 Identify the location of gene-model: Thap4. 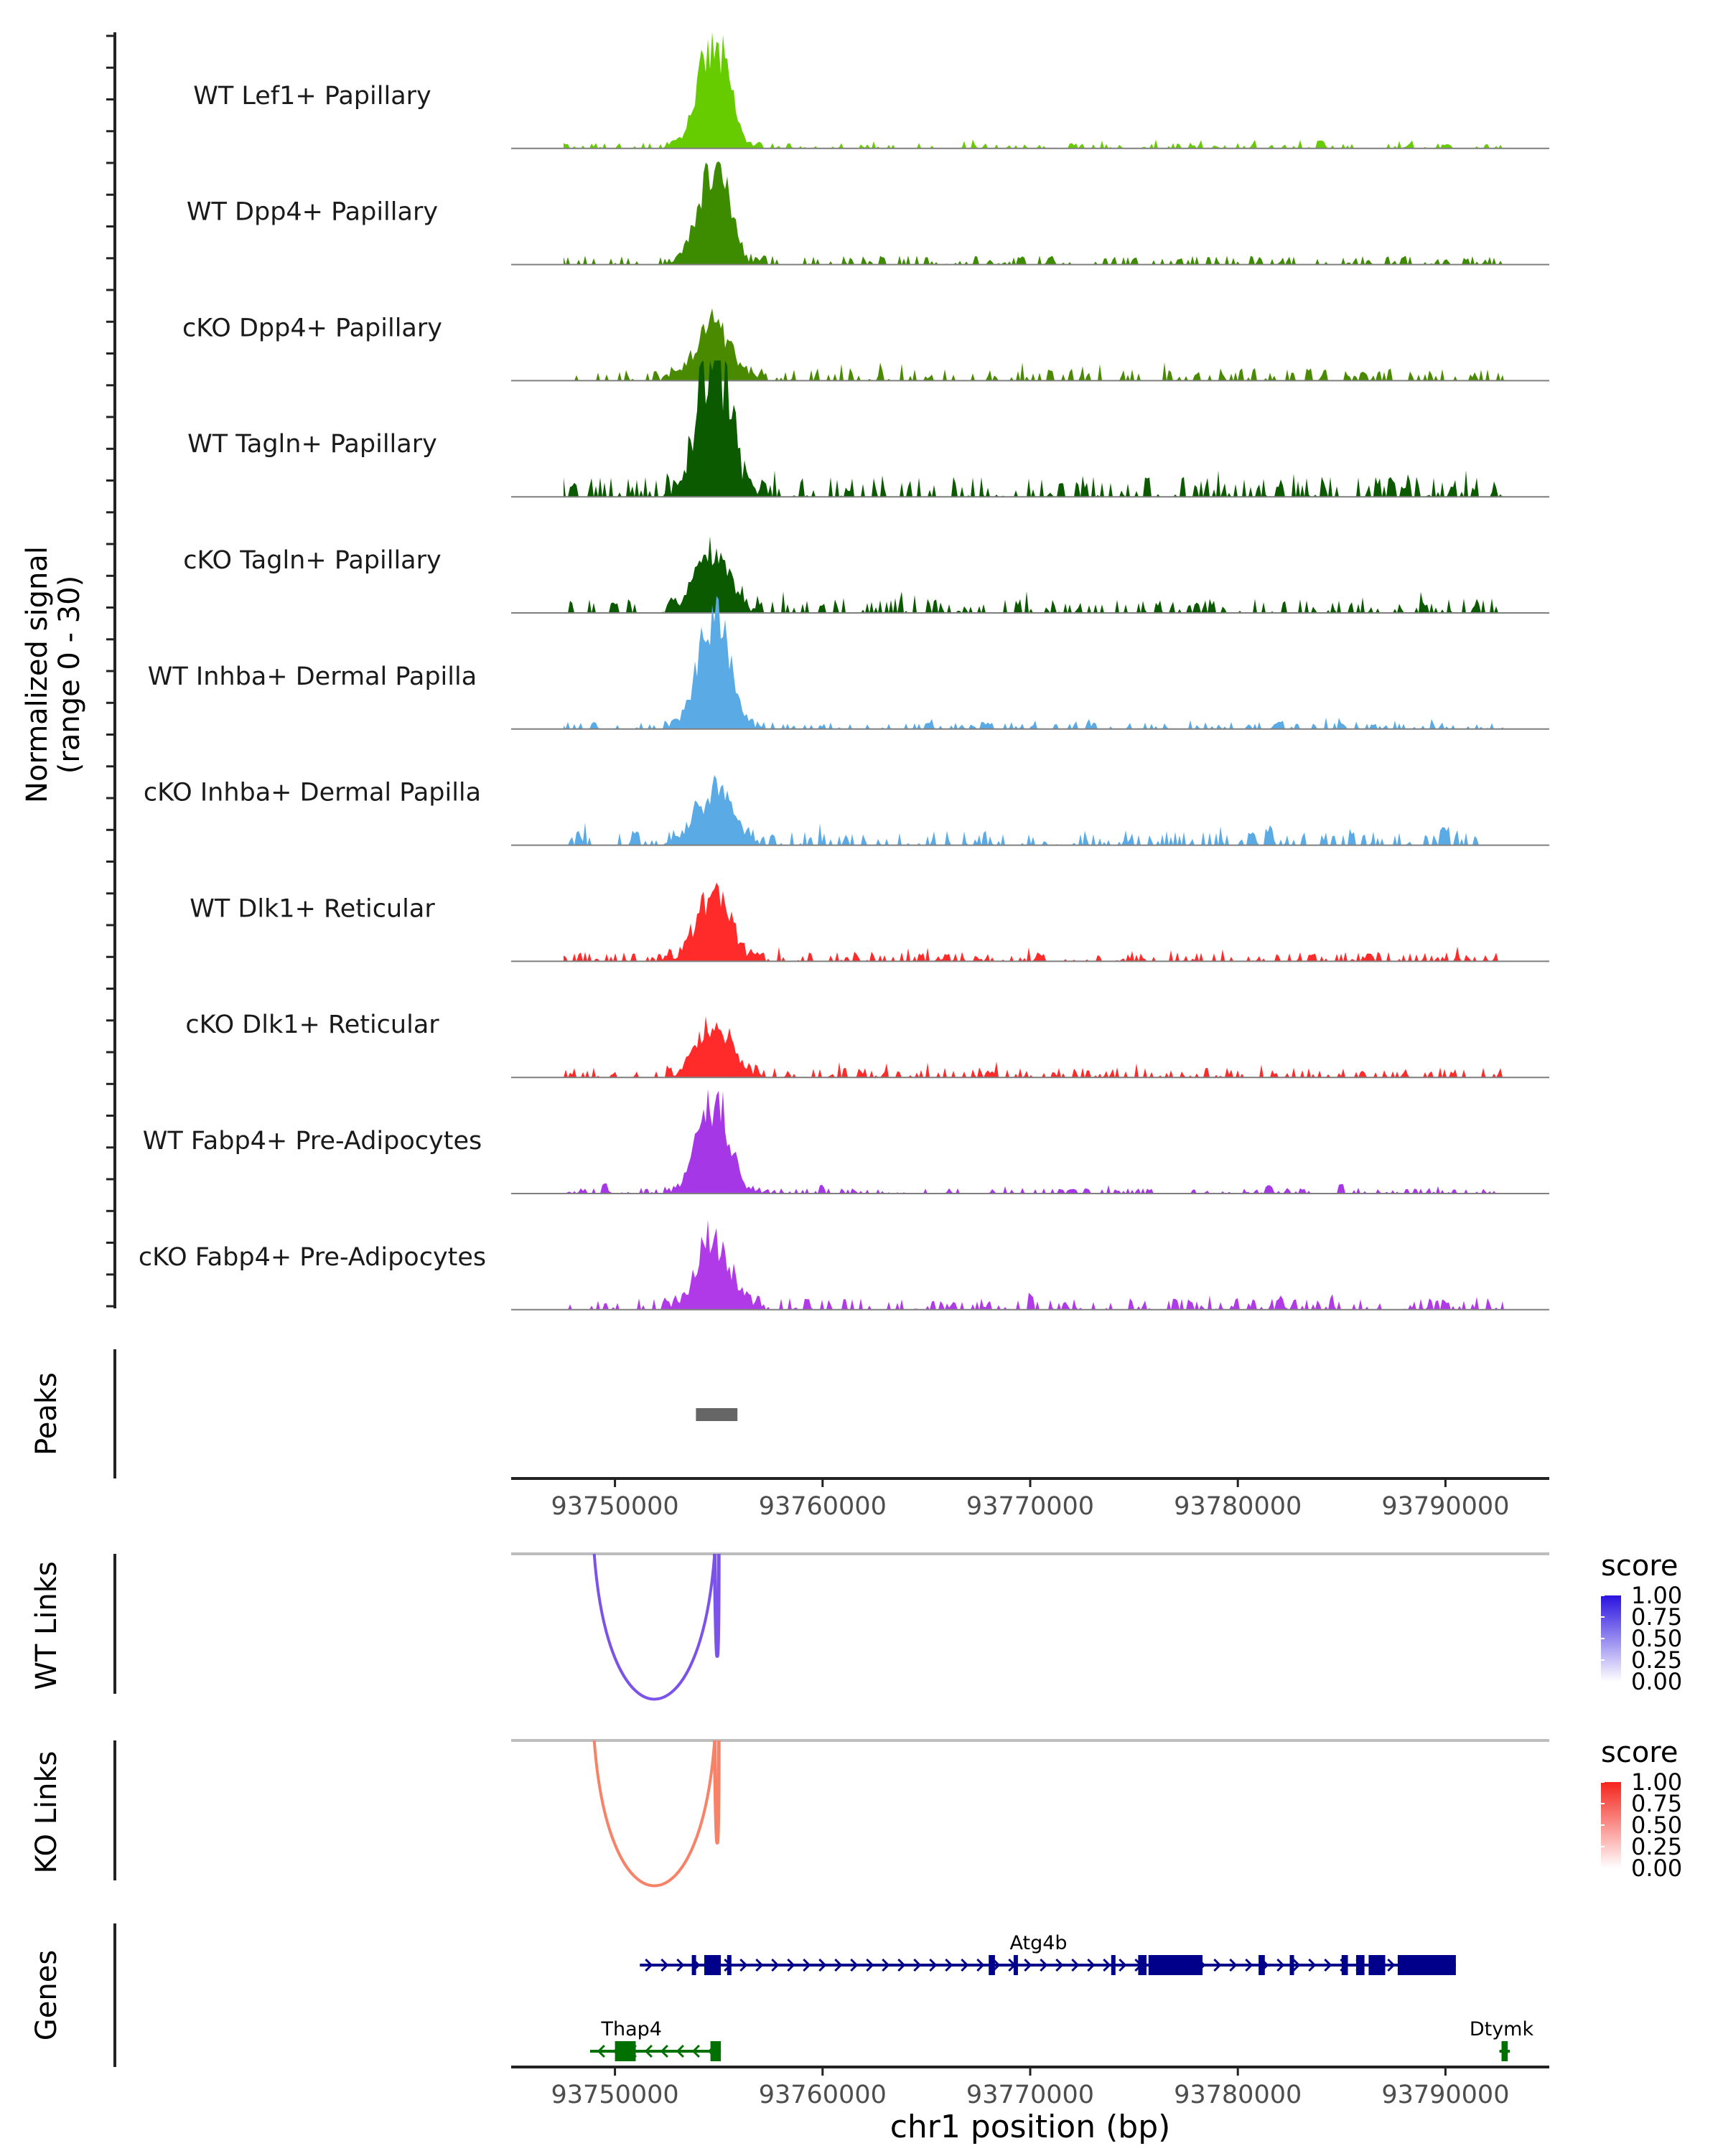
(655, 2039).